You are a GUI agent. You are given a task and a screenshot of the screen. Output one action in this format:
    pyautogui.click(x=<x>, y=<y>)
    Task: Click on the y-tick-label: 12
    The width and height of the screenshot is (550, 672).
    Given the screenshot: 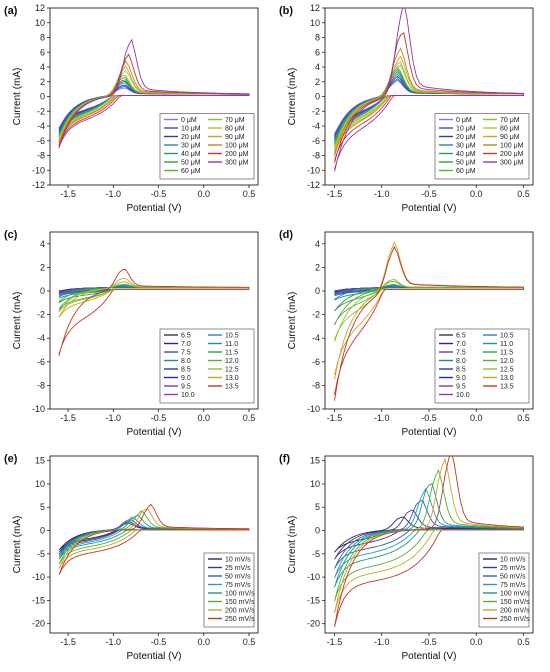 What is the action you would take?
    pyautogui.click(x=315, y=8)
    